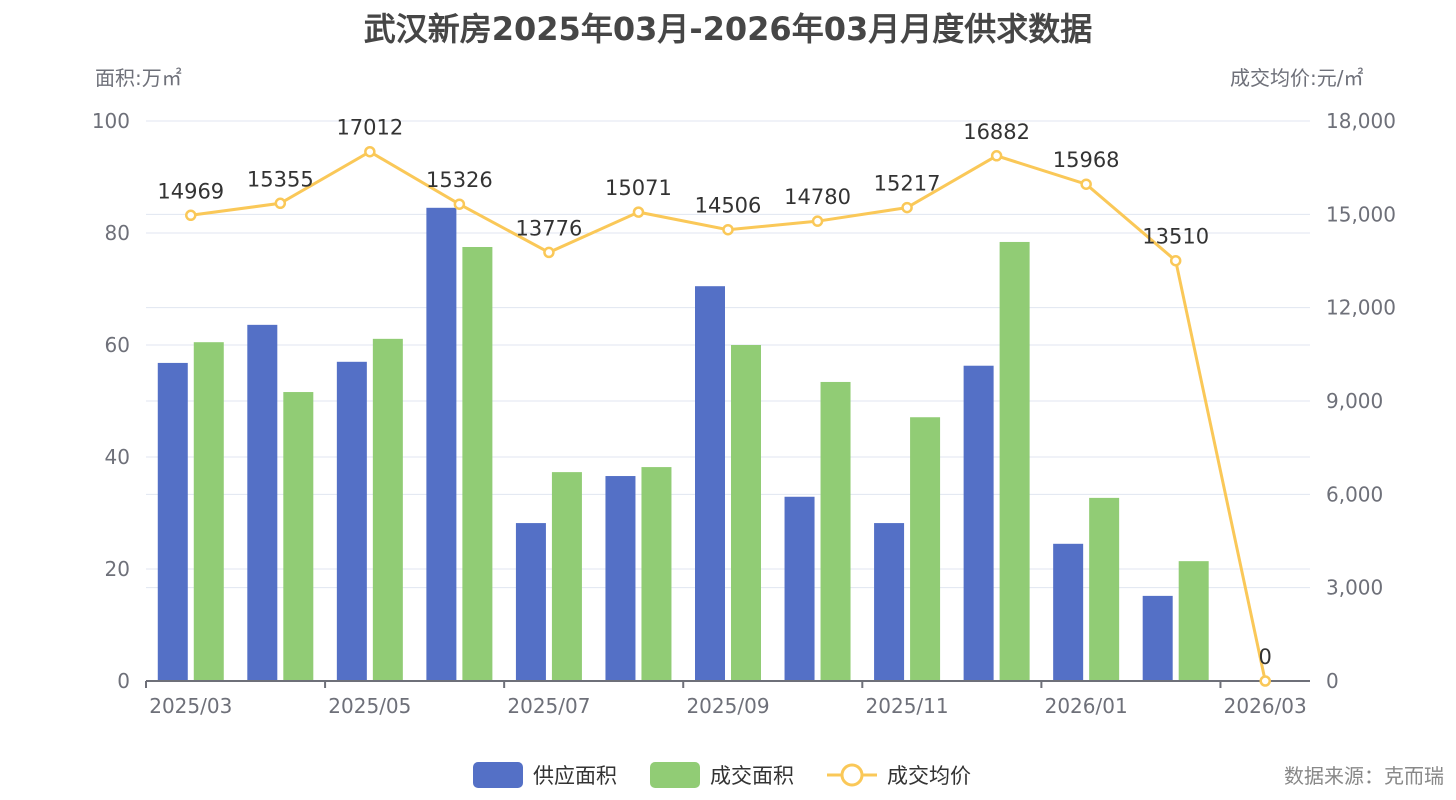 Image resolution: width=1456 pixels, height=800 pixels. I want to click on price-data-label: 0, so click(1265, 657).